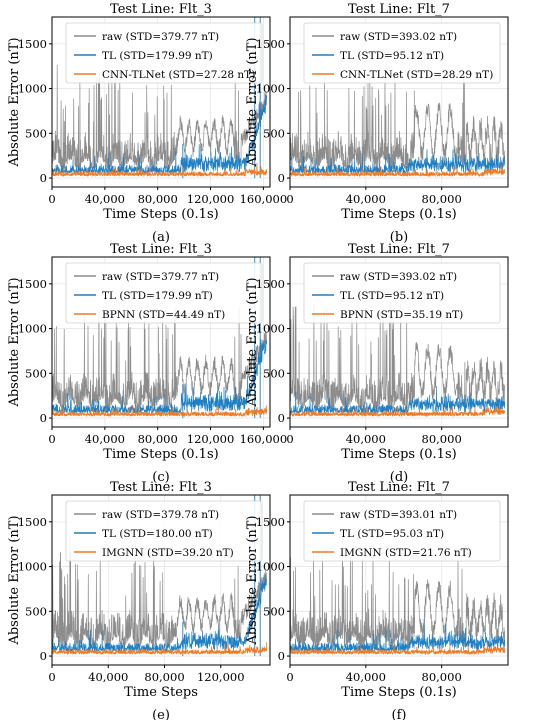 The image size is (550, 720). Describe the element at coordinates (406, 553) in the screenshot. I see `legend-entry: IMGNN (STD=21.76 nT)` at that location.